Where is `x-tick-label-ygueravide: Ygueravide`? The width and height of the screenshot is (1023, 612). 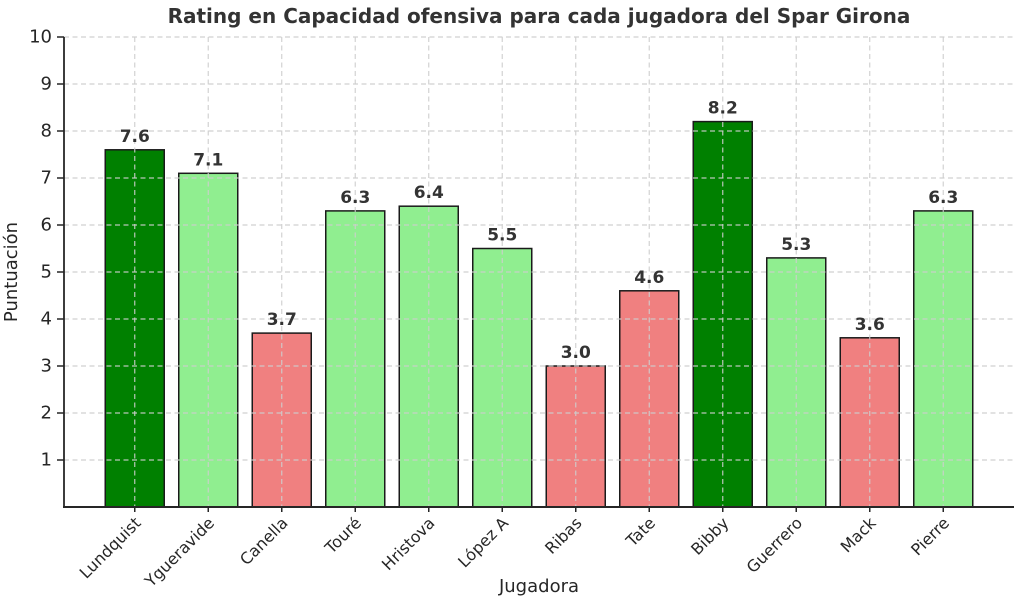
x-tick-label-ygueravide: Ygueravide is located at coordinates (179, 552).